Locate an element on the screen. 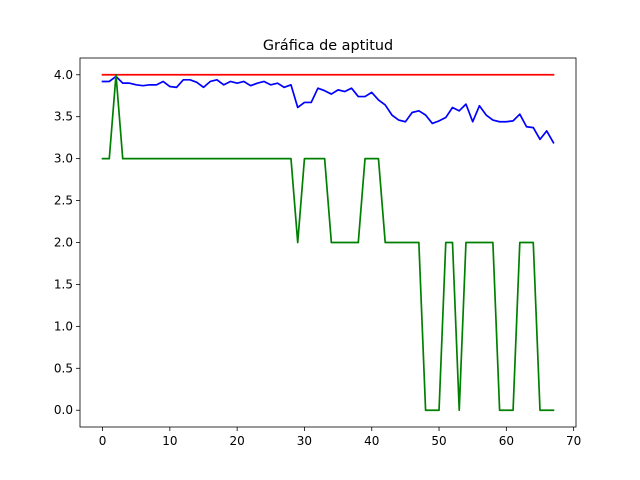 The image size is (640, 480). x-tick-label: 70 is located at coordinates (573, 441).